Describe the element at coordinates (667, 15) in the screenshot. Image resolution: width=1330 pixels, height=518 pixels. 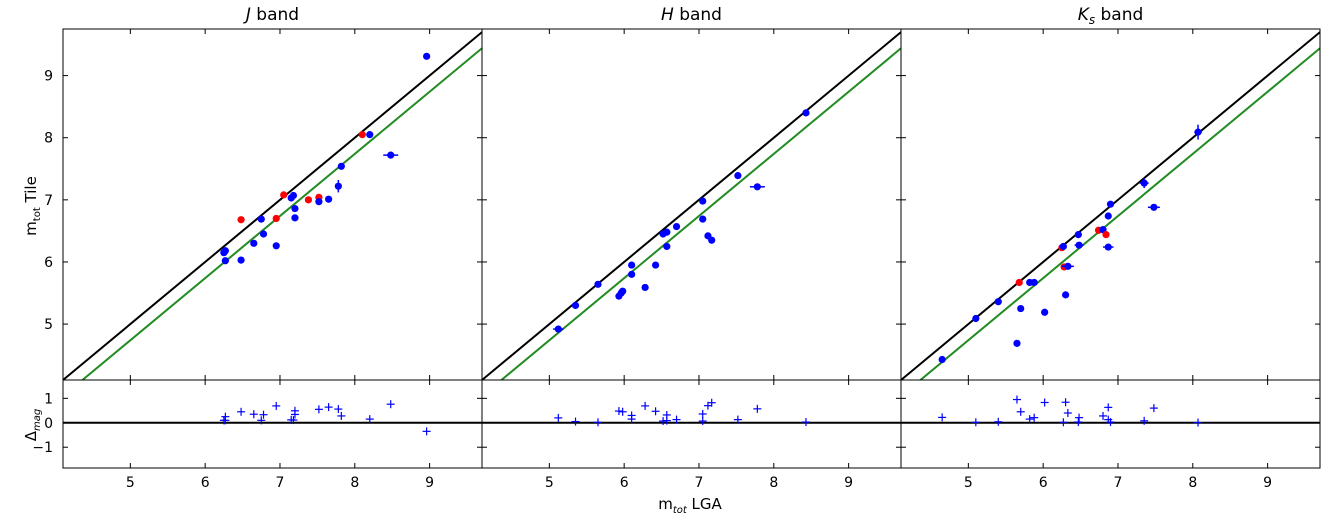
I see `panel-title-symbol: H` at that location.